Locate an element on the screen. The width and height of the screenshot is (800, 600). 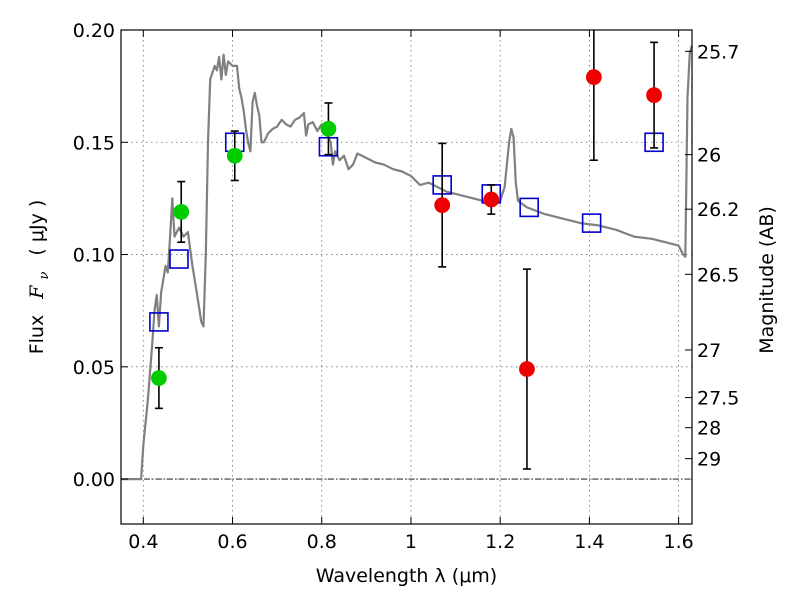
magnitude-tick-label: 27.5 is located at coordinates (718, 399).